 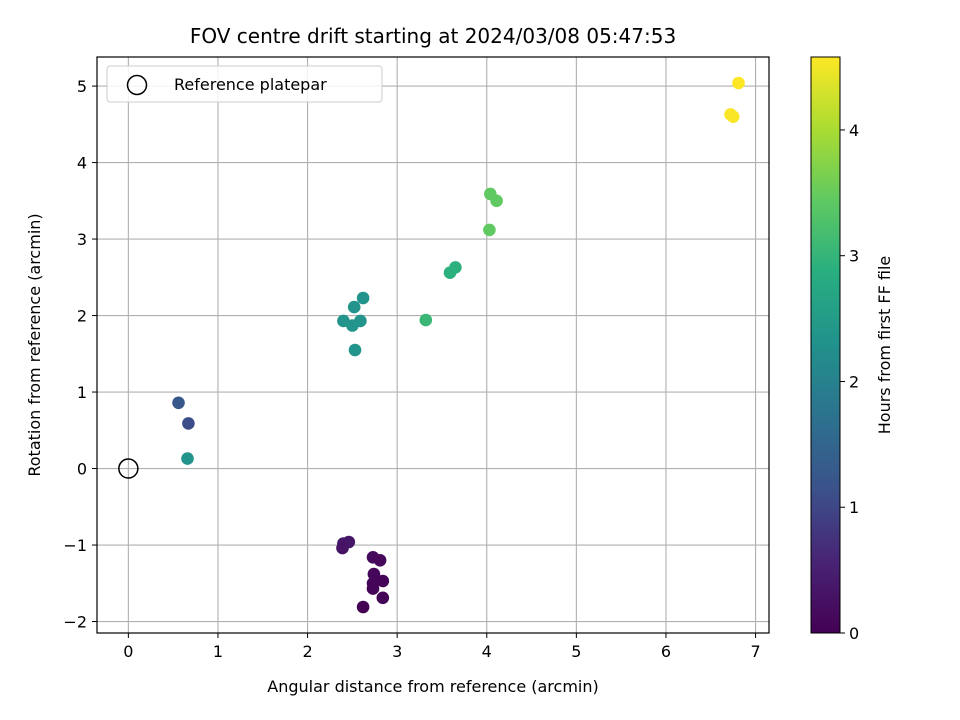 I want to click on y-tick-label: −2, so click(x=75, y=622).